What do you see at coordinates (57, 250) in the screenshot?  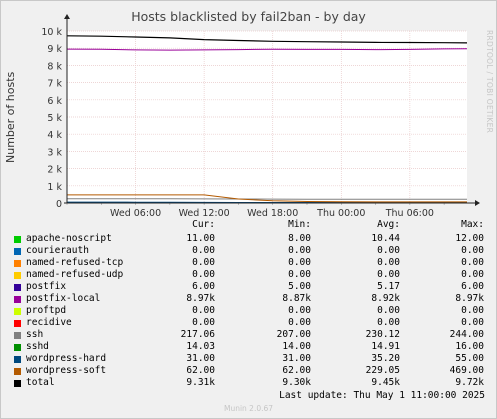 I see `legend-name: courierauth` at bounding box center [57, 250].